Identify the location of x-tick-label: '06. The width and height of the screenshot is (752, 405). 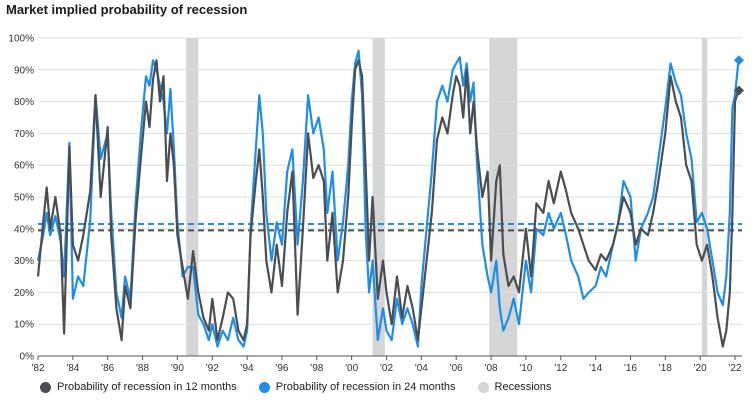
(456, 368).